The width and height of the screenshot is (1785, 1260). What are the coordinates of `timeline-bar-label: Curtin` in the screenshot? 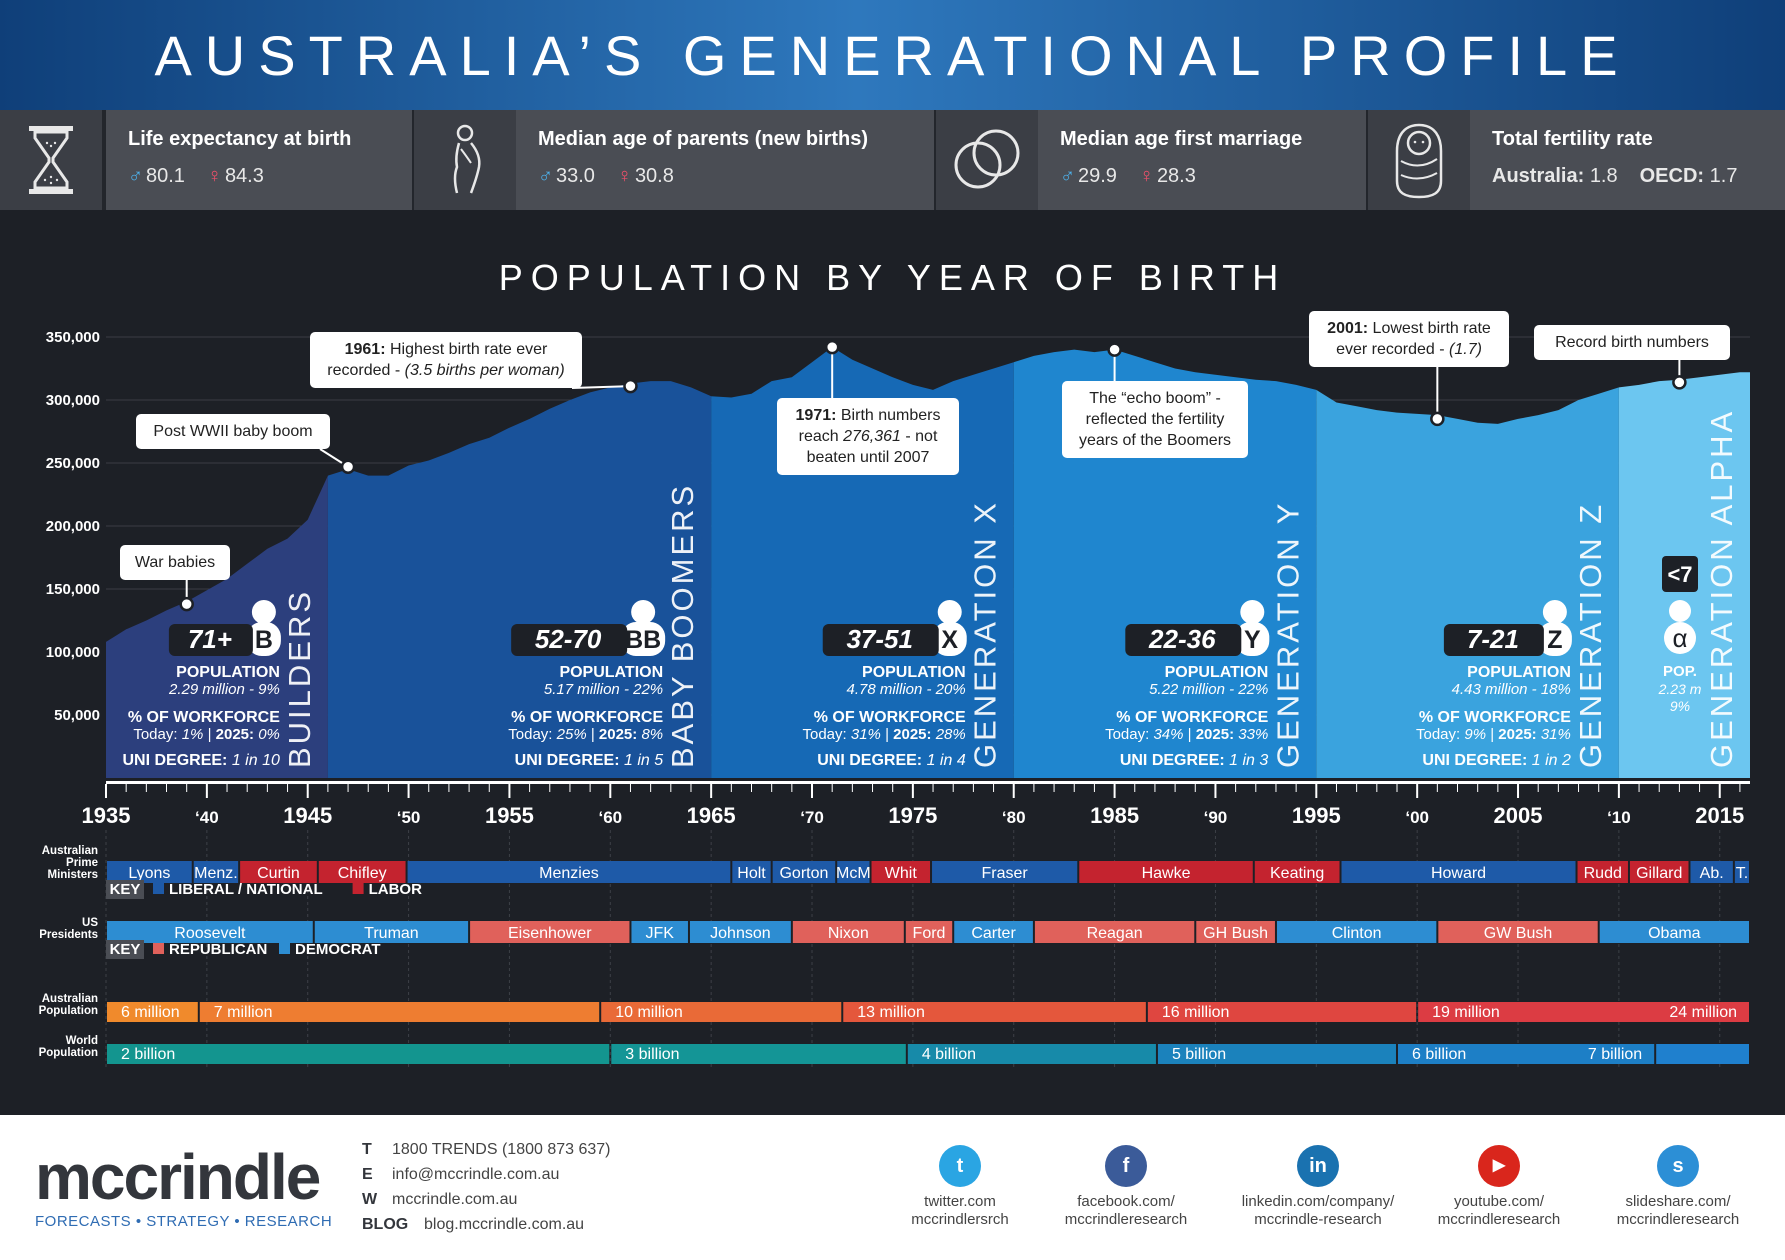 It's located at (278, 873).